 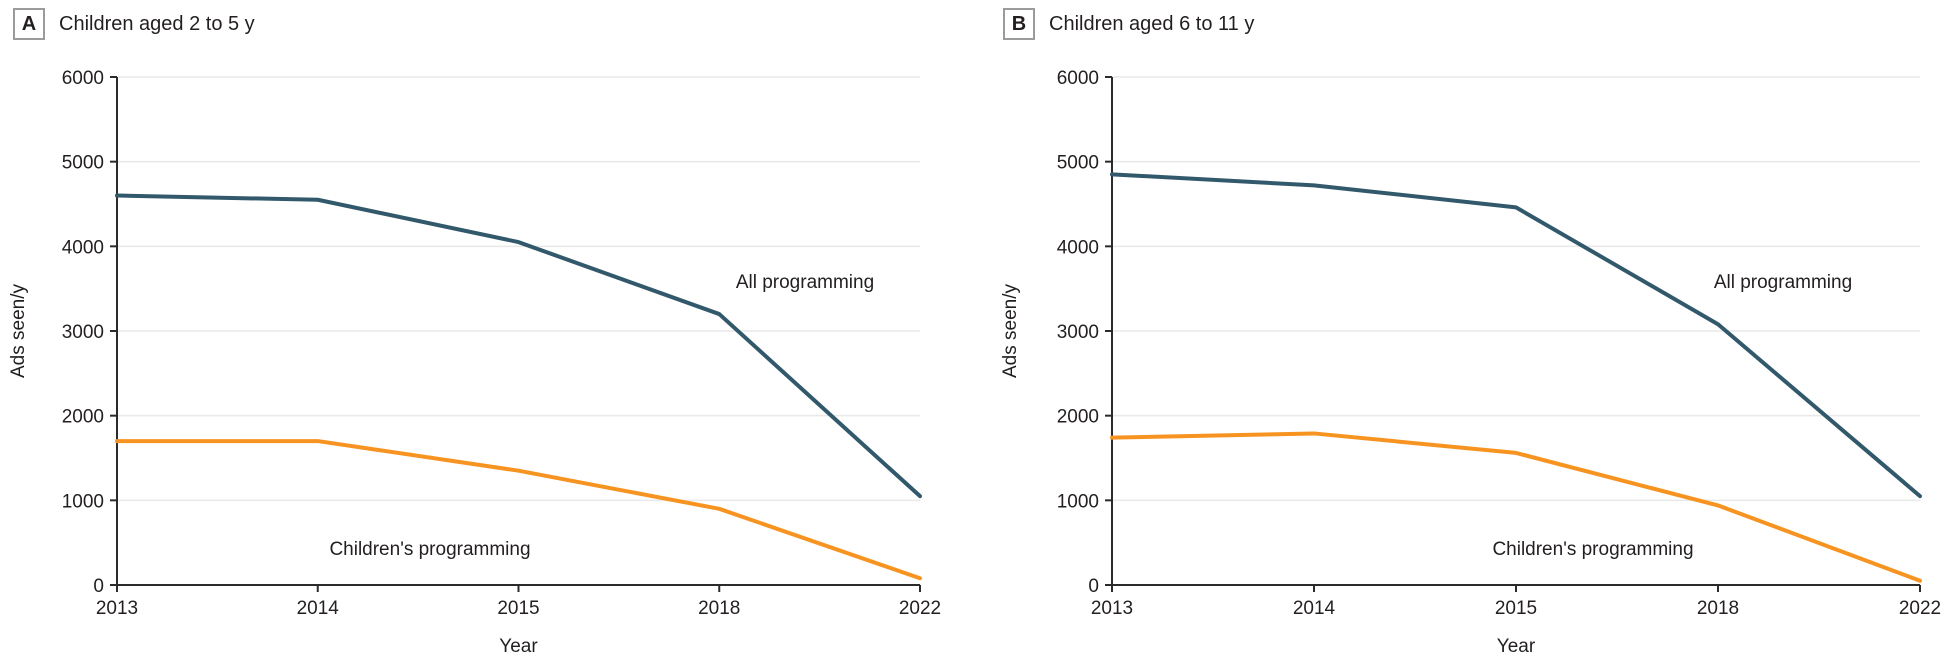 I want to click on panel-a-header: A Children aged 2 to 5 y, so click(x=134, y=24).